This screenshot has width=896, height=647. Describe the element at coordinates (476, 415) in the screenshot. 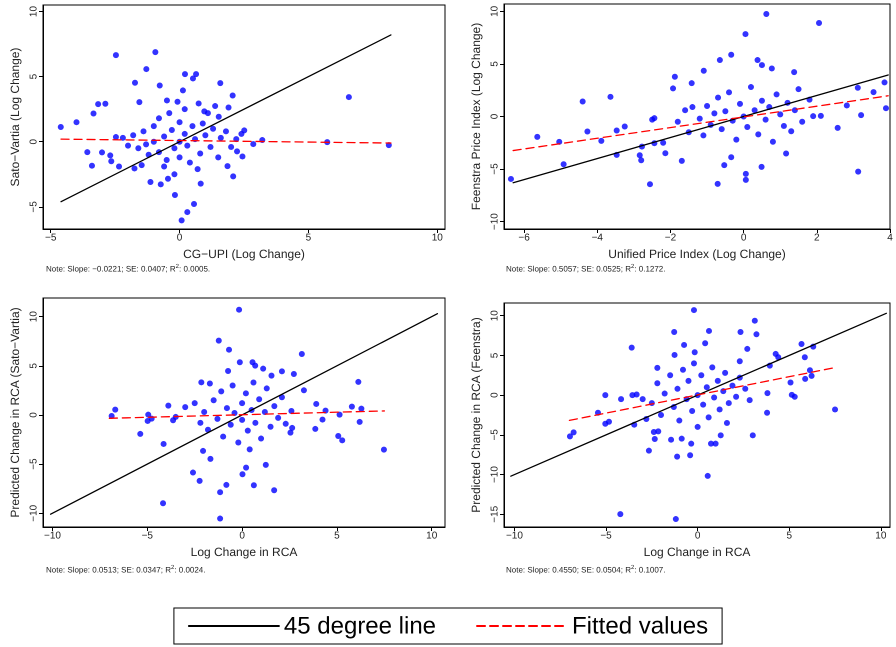

I see `y-axis-title: Predicted Change in RCA (Feenstra)` at that location.